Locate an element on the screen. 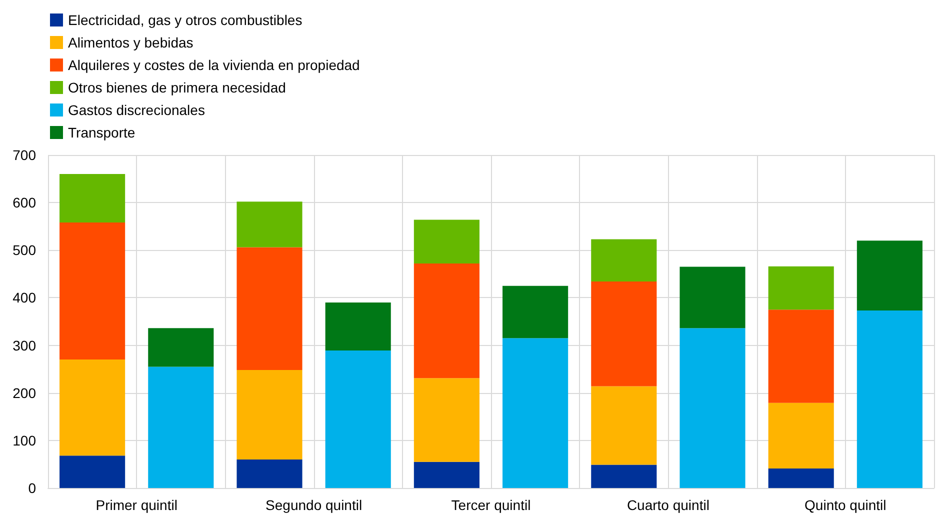 Image resolution: width=938 pixels, height=524 pixels. y-tick-label: 200 is located at coordinates (24, 392).